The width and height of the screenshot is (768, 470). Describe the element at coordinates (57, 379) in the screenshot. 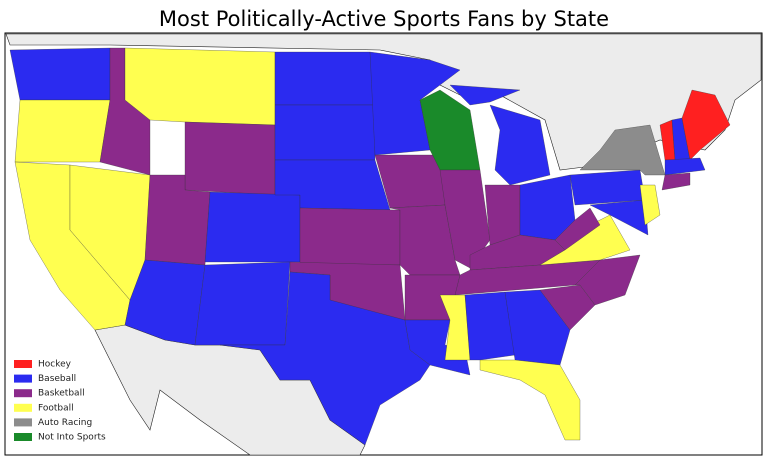

I see `legend-label: Baseball` at that location.